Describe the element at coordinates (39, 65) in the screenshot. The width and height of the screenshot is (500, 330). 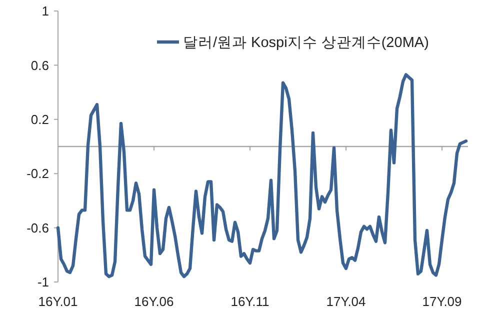
I see `y-tick-label: 0.6` at that location.